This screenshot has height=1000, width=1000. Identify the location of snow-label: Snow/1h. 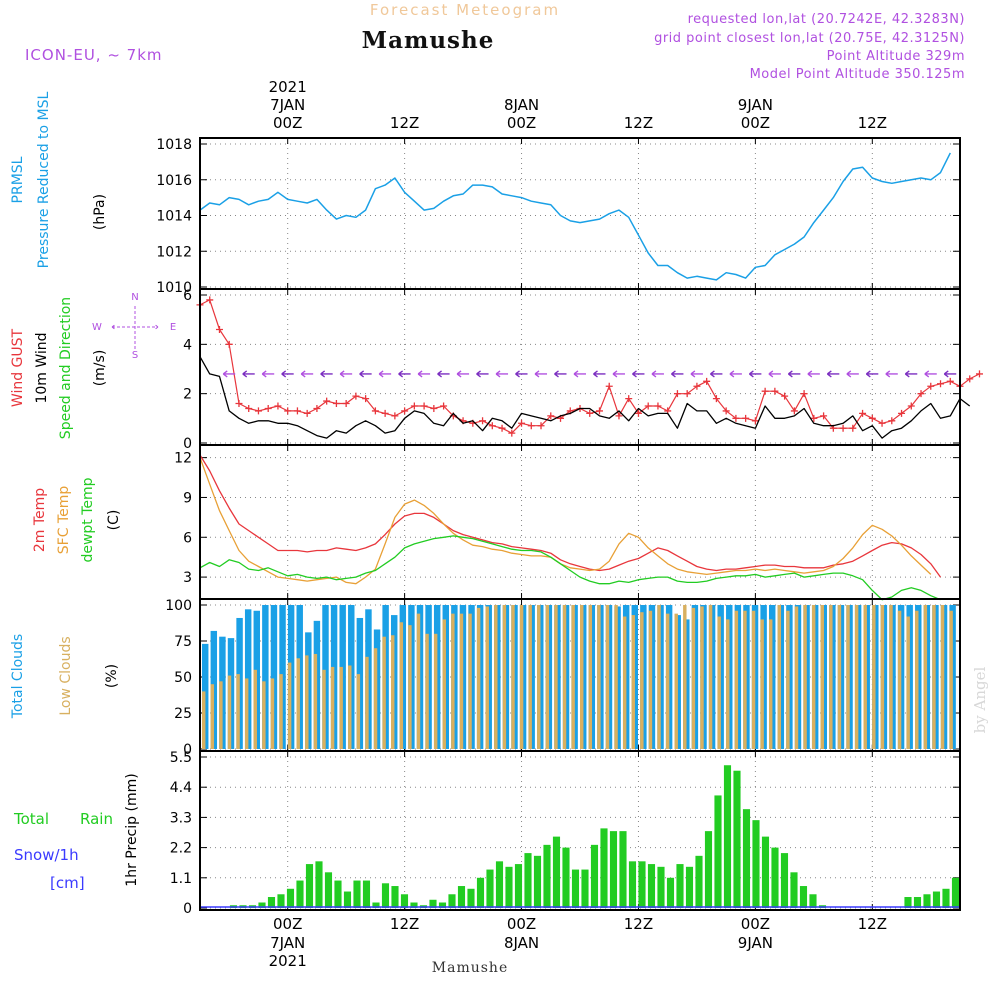
(46, 855).